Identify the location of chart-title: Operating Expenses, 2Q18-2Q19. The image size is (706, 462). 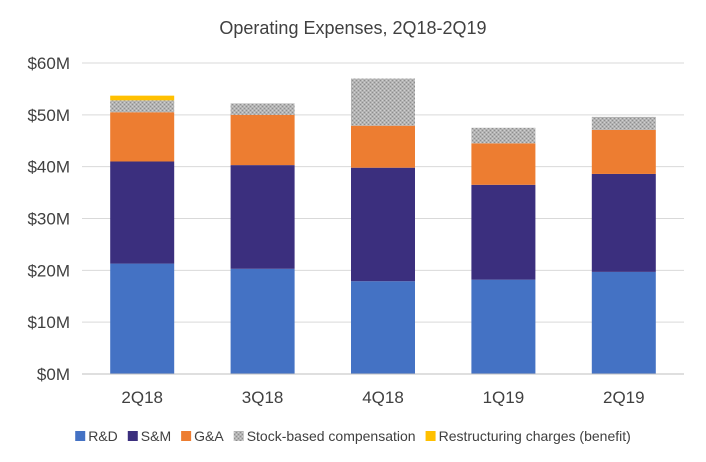
(352, 28).